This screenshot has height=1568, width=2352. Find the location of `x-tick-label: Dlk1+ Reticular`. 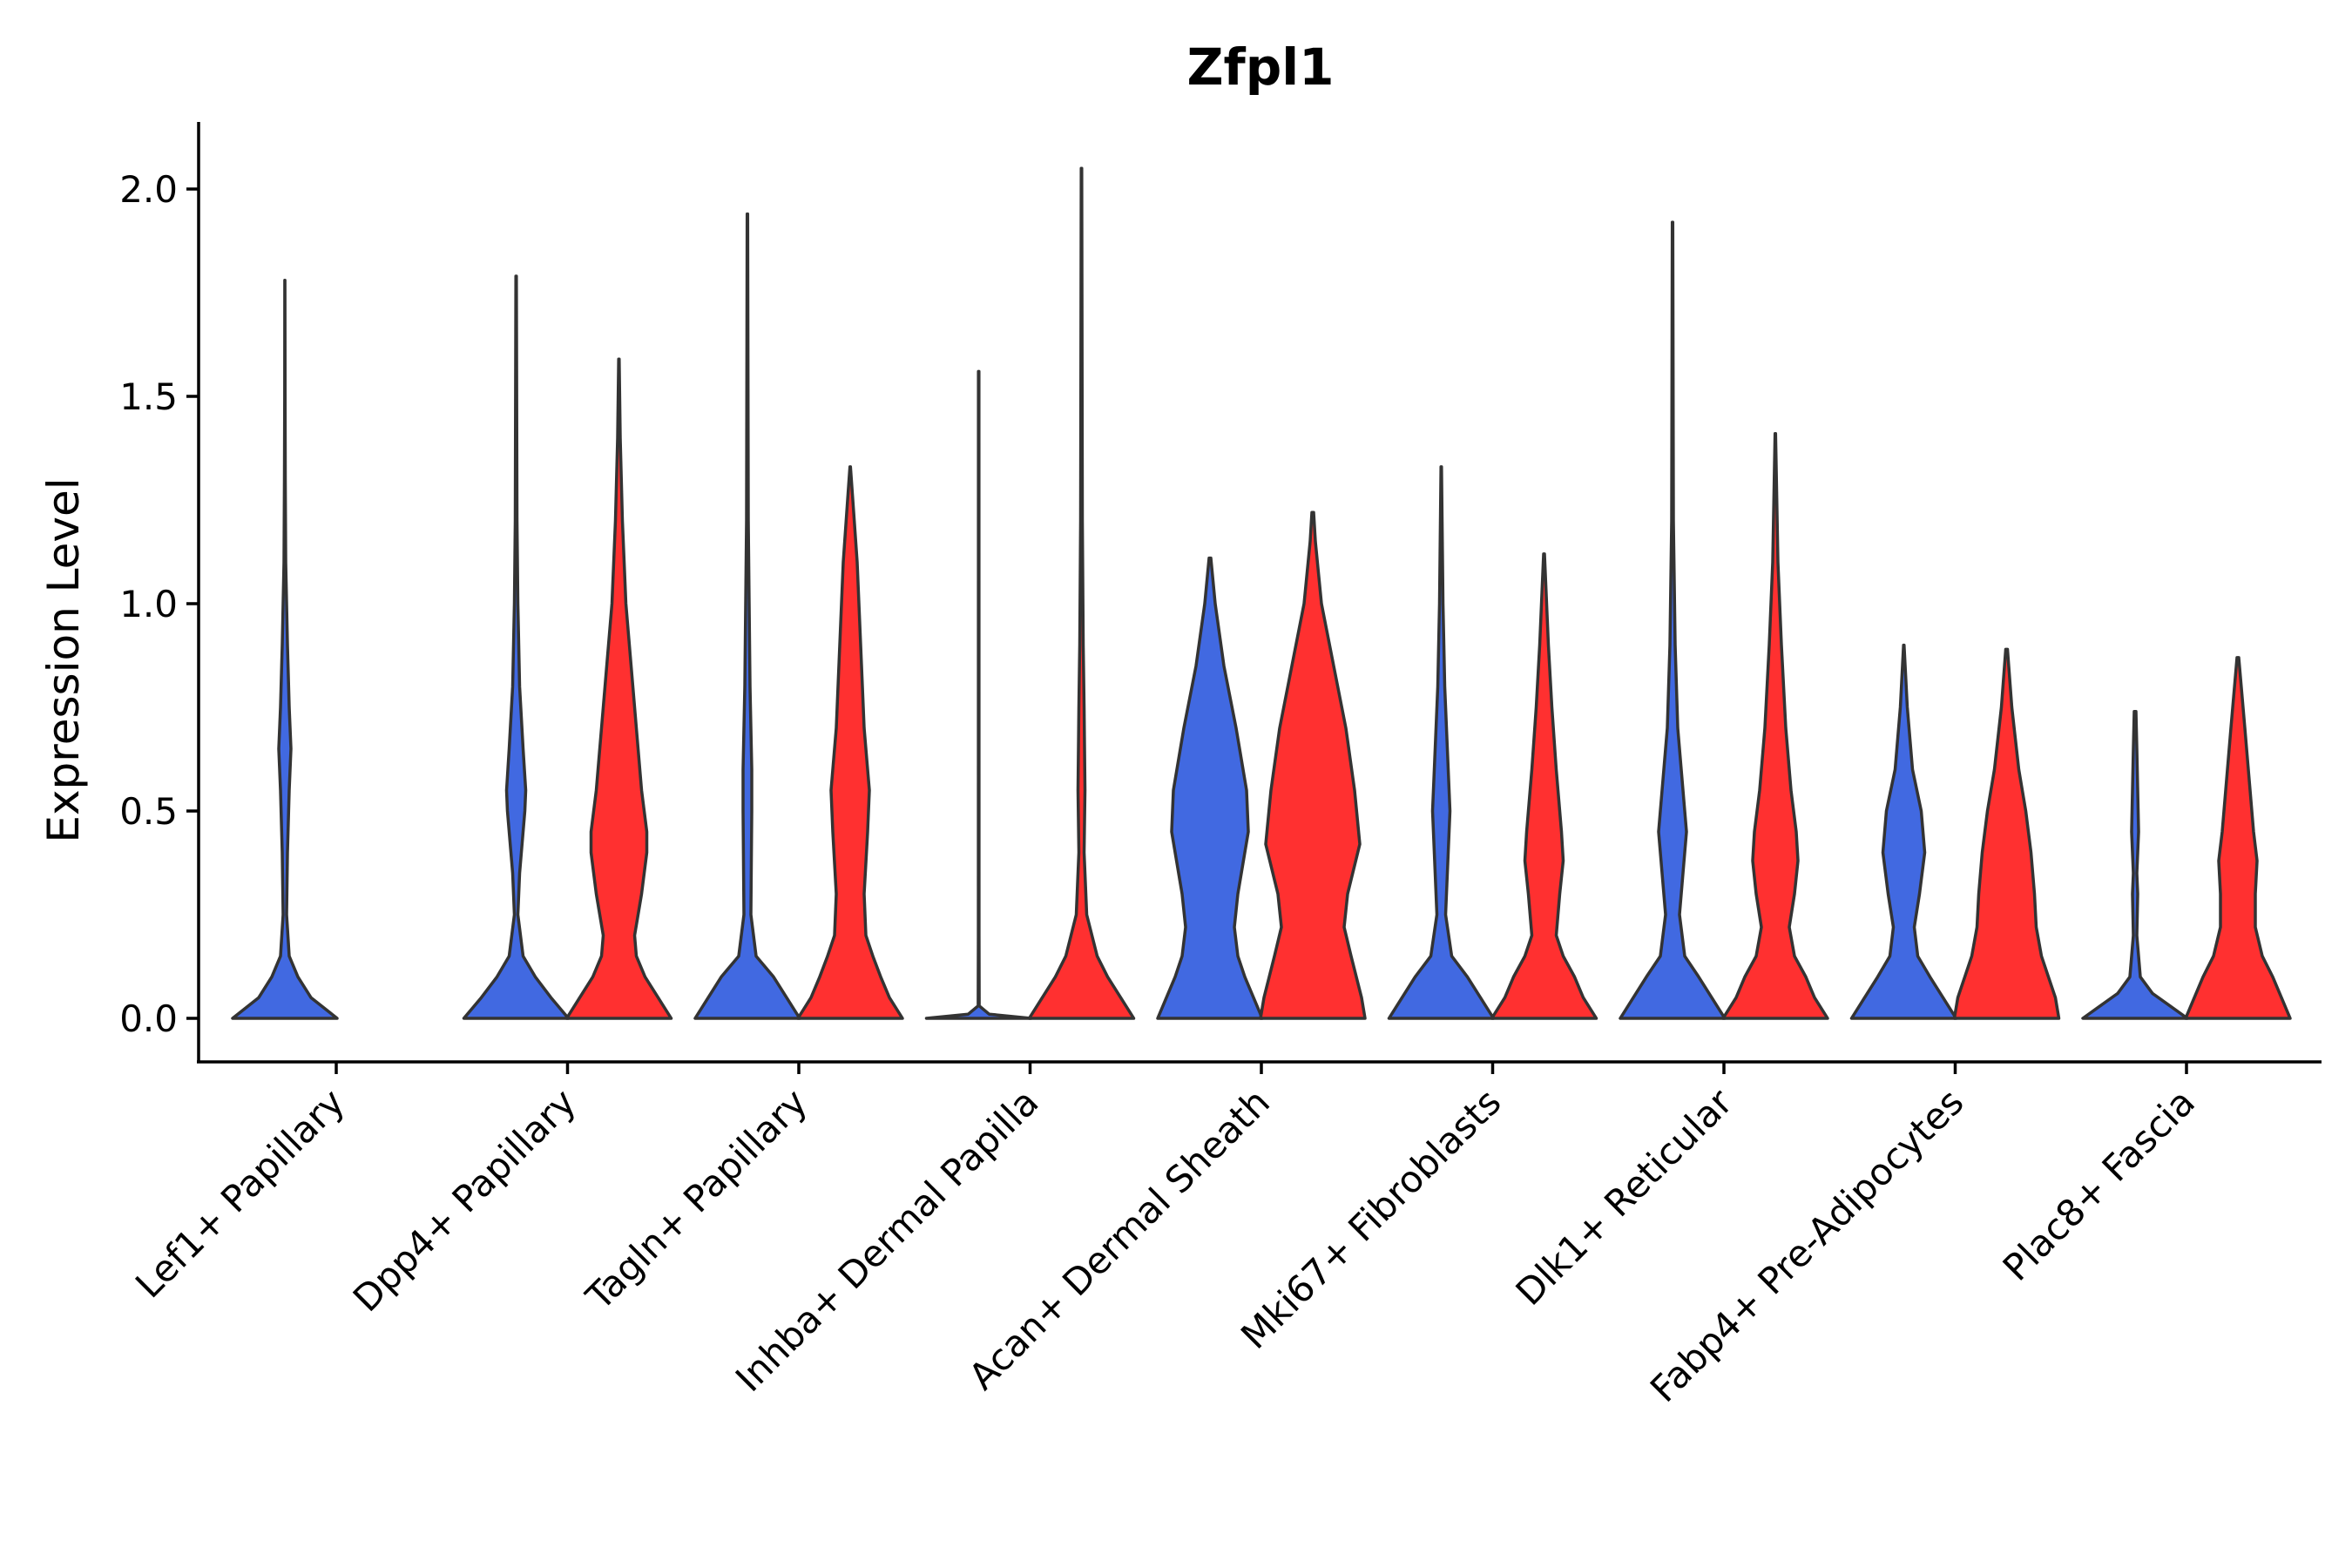

x-tick-label: Dlk1+ Reticular is located at coordinates (1625, 1197).